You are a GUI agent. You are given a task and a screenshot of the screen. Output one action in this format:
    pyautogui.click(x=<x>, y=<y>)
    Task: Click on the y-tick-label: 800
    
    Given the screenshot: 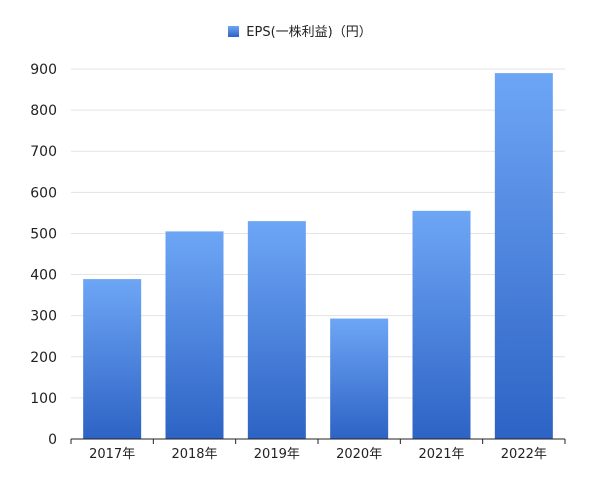 What is the action you would take?
    pyautogui.click(x=43, y=111)
    